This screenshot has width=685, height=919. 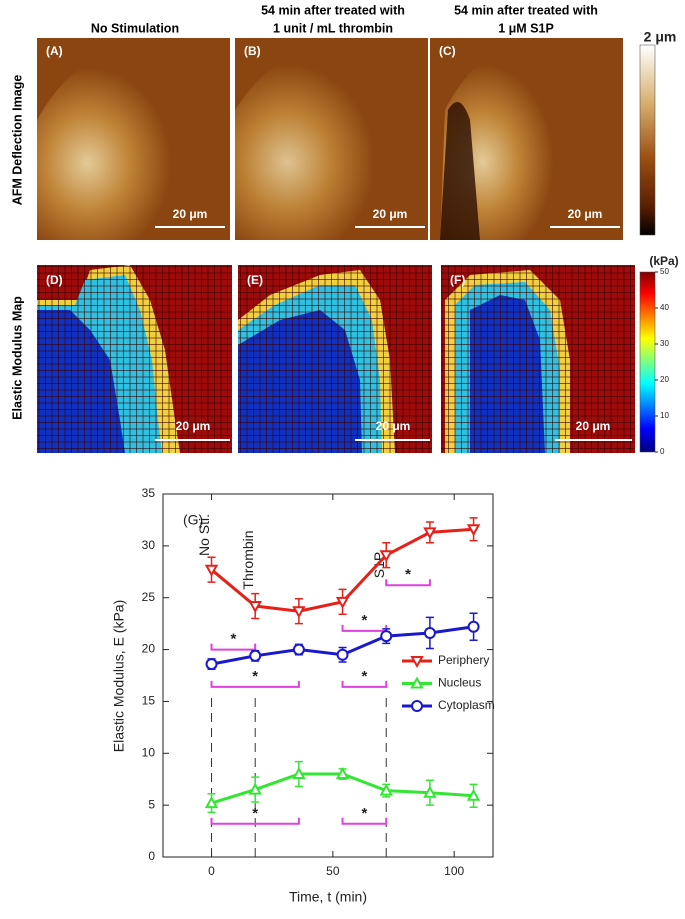 What do you see at coordinates (664, 415) in the screenshot?
I see `colorbar-tick-label: 10` at bounding box center [664, 415].